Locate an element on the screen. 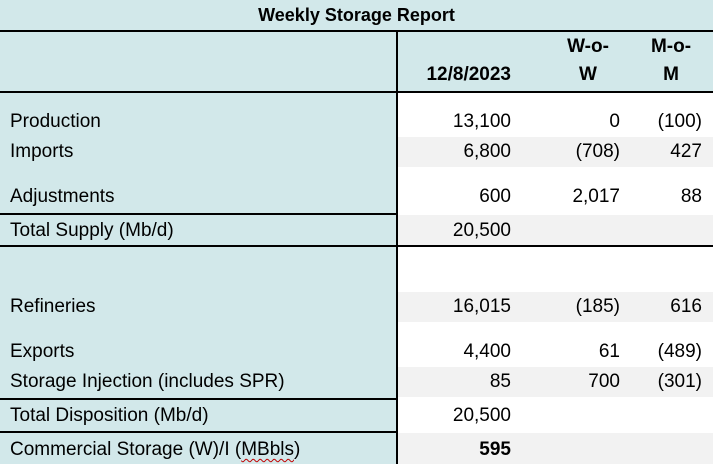 The image size is (713, 464). row-wow: 700 is located at coordinates (604, 381).